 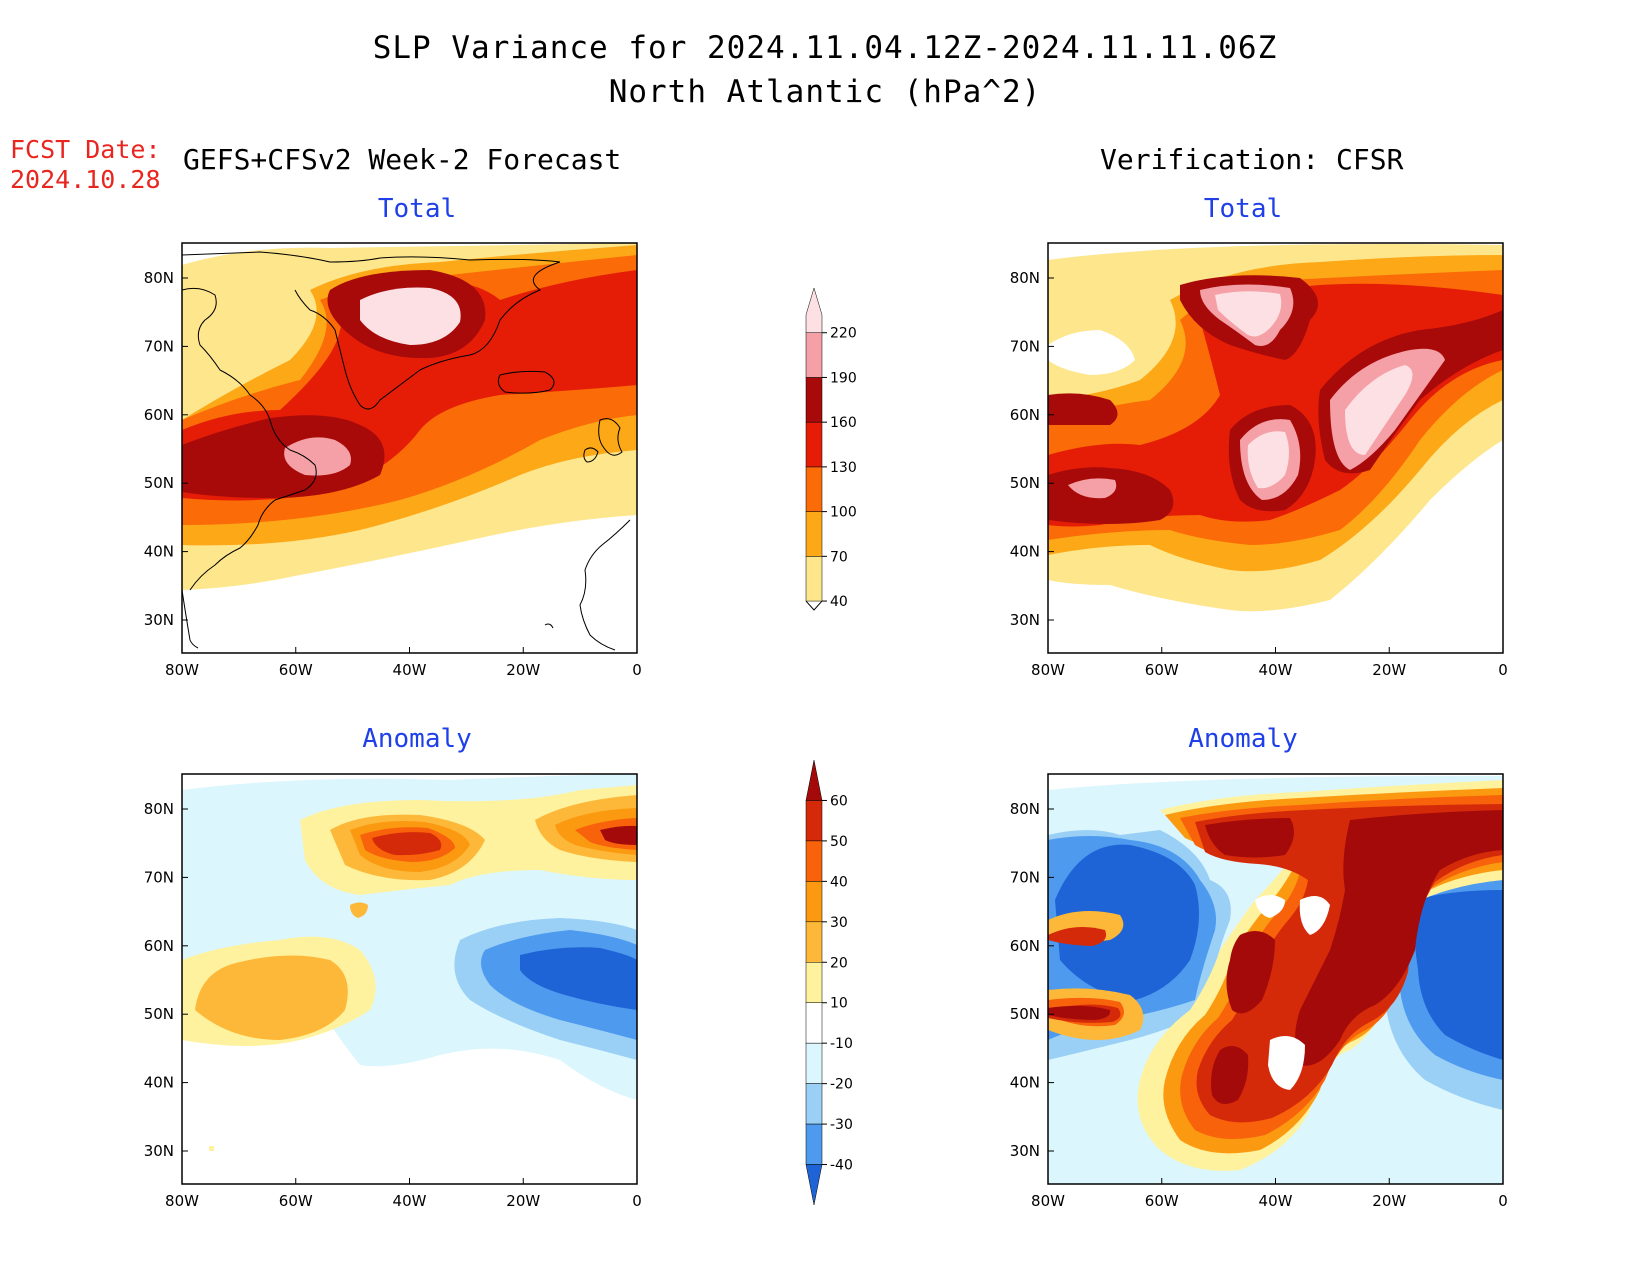 What do you see at coordinates (839, 557) in the screenshot?
I see `colorbar-label: 70` at bounding box center [839, 557].